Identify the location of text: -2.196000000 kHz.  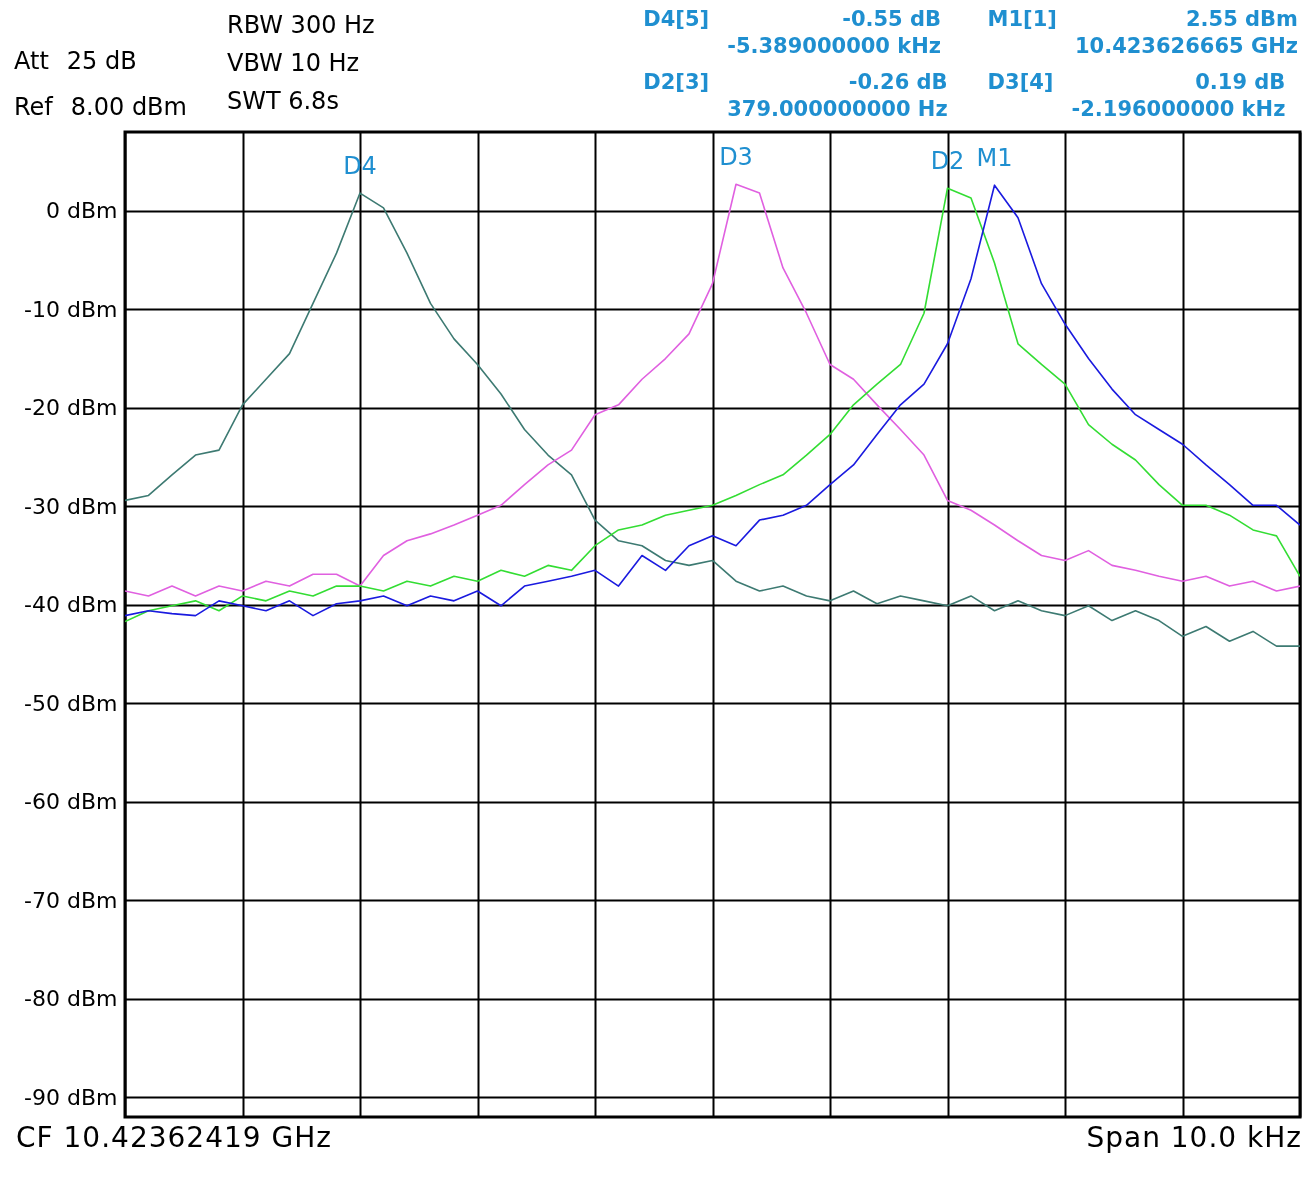
(1178, 109).